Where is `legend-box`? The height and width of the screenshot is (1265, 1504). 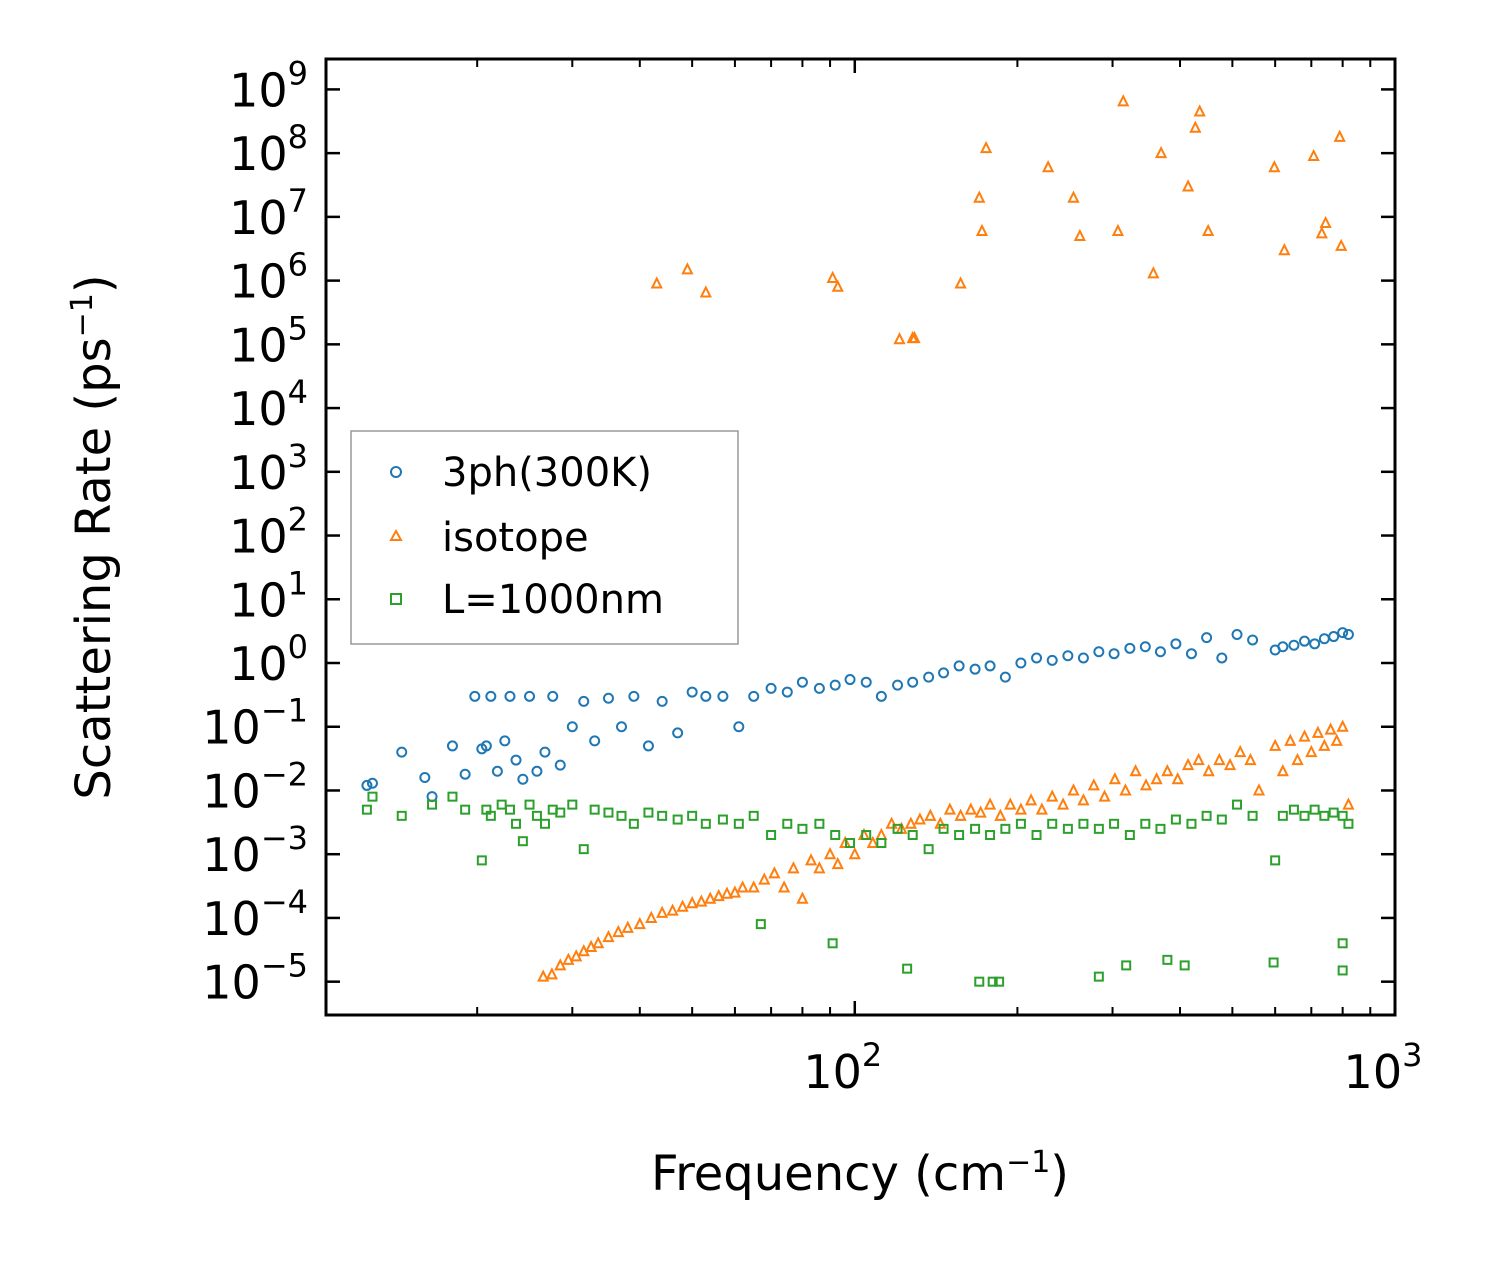 legend-box is located at coordinates (544, 537).